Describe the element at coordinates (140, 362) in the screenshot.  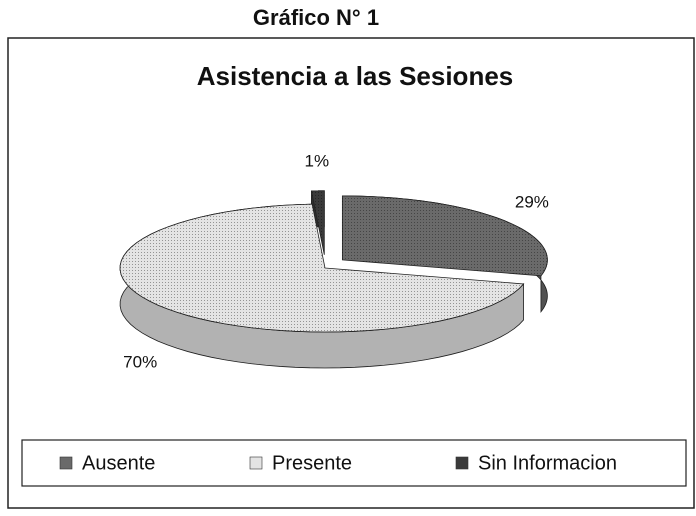
I see `data-label: 70%` at that location.